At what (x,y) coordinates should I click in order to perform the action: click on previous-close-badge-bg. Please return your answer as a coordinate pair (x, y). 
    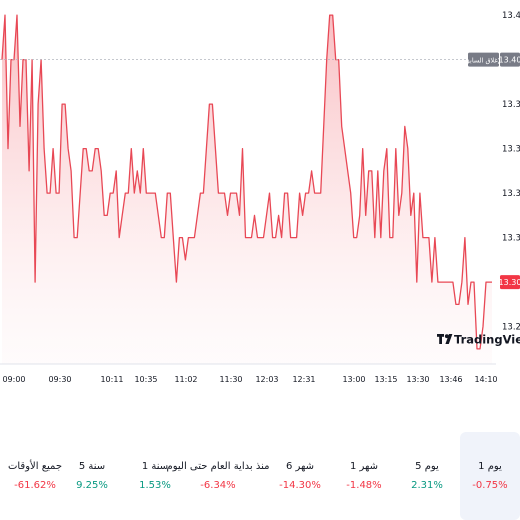
    Looking at the image, I should click on (483, 59).